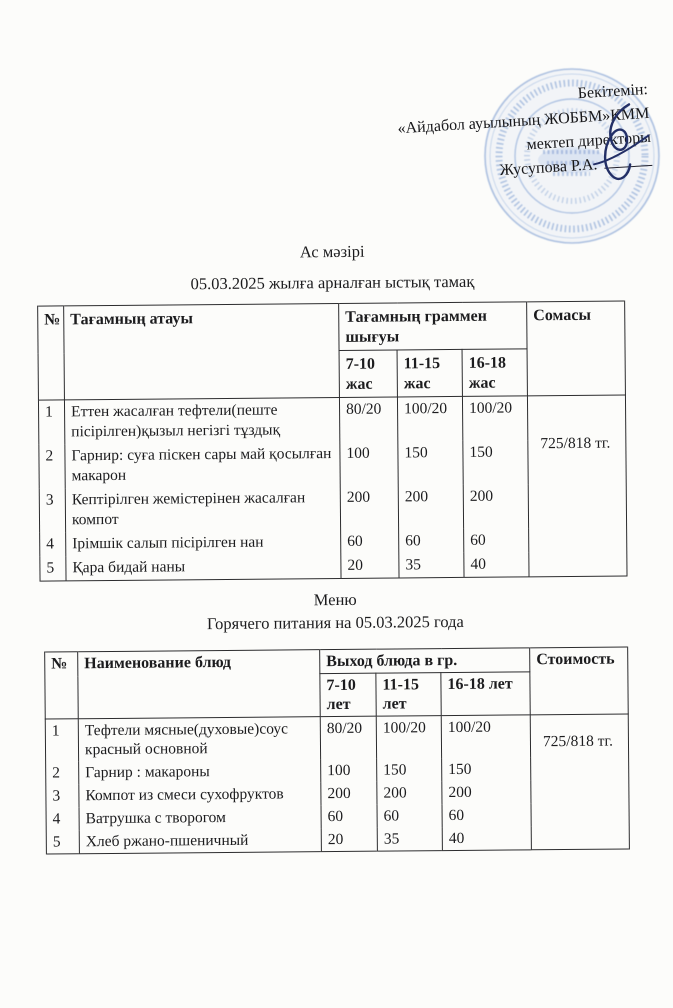 The width and height of the screenshot is (673, 1008). Describe the element at coordinates (332, 282) in the screenshot. I see `menu-subtitle-kk: 05.03.2025 жылға арналған ыстық тамақ` at that location.